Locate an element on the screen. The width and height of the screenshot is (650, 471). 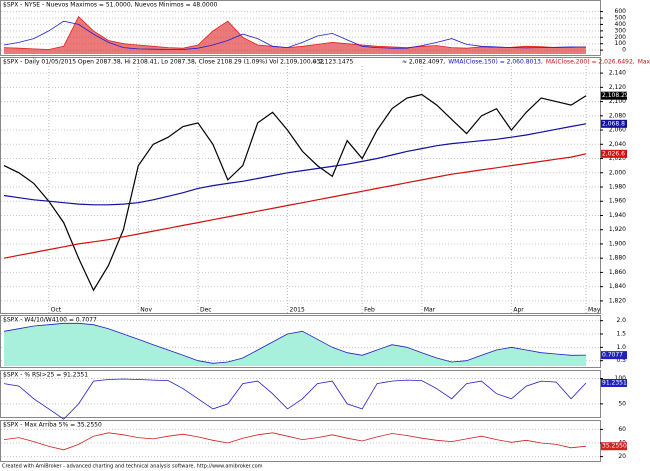
x-tick-label: Feb is located at coordinates (369, 310).